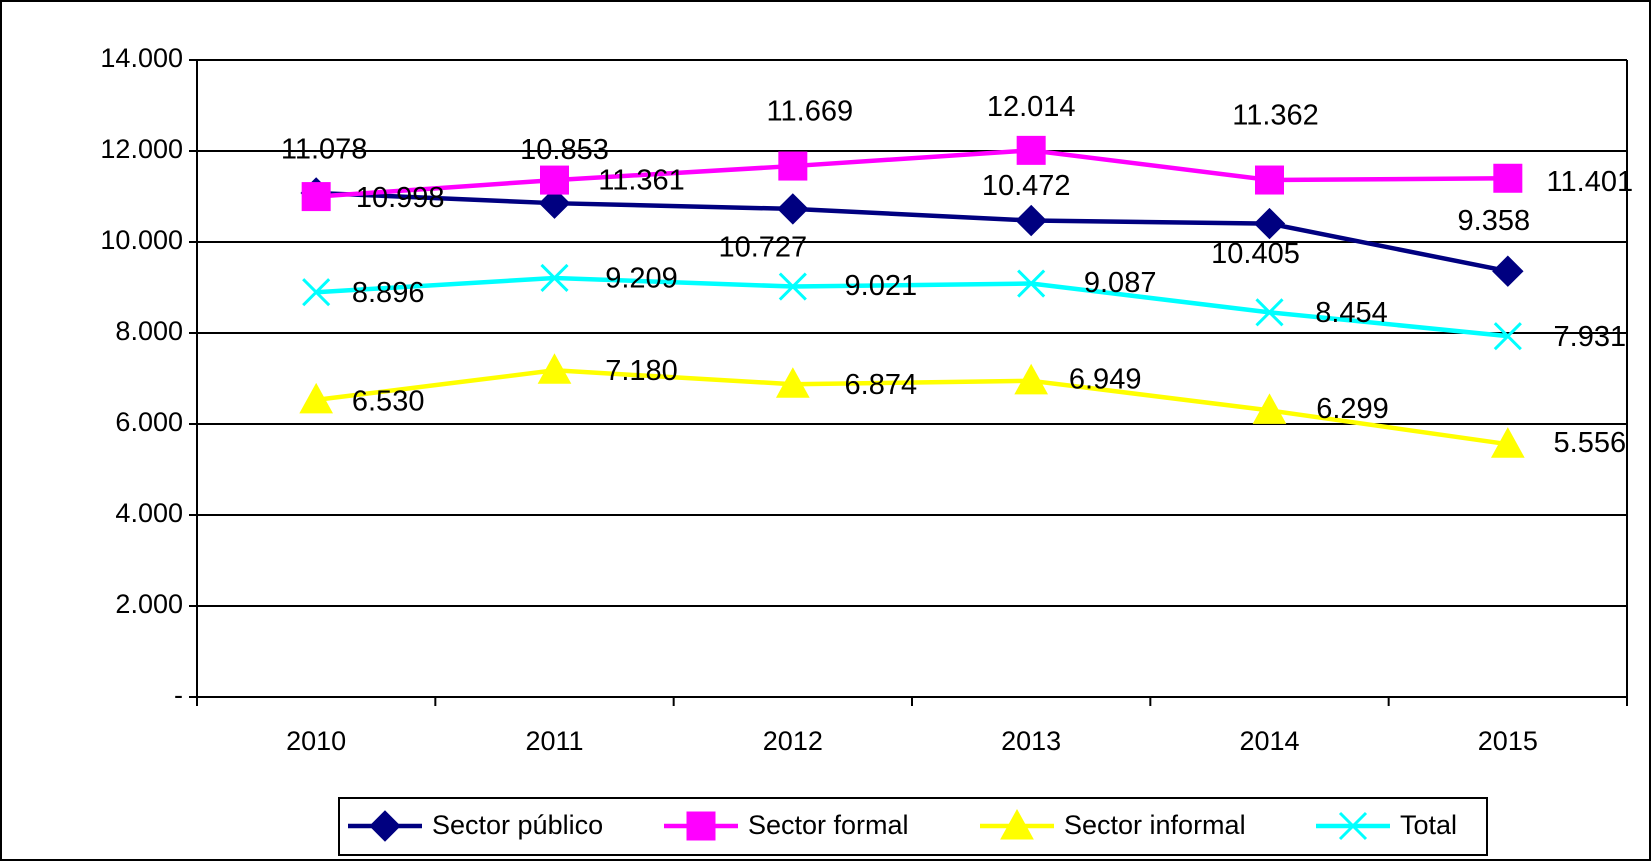 The image size is (1651, 861). I want to click on data-label: 8.454, so click(1351, 313).